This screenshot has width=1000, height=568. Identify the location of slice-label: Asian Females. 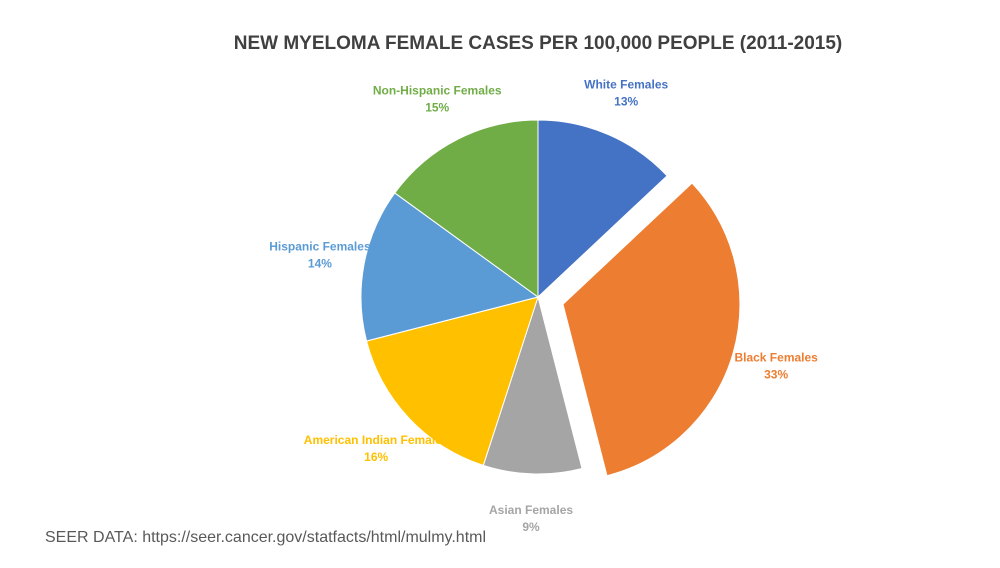
(531, 510).